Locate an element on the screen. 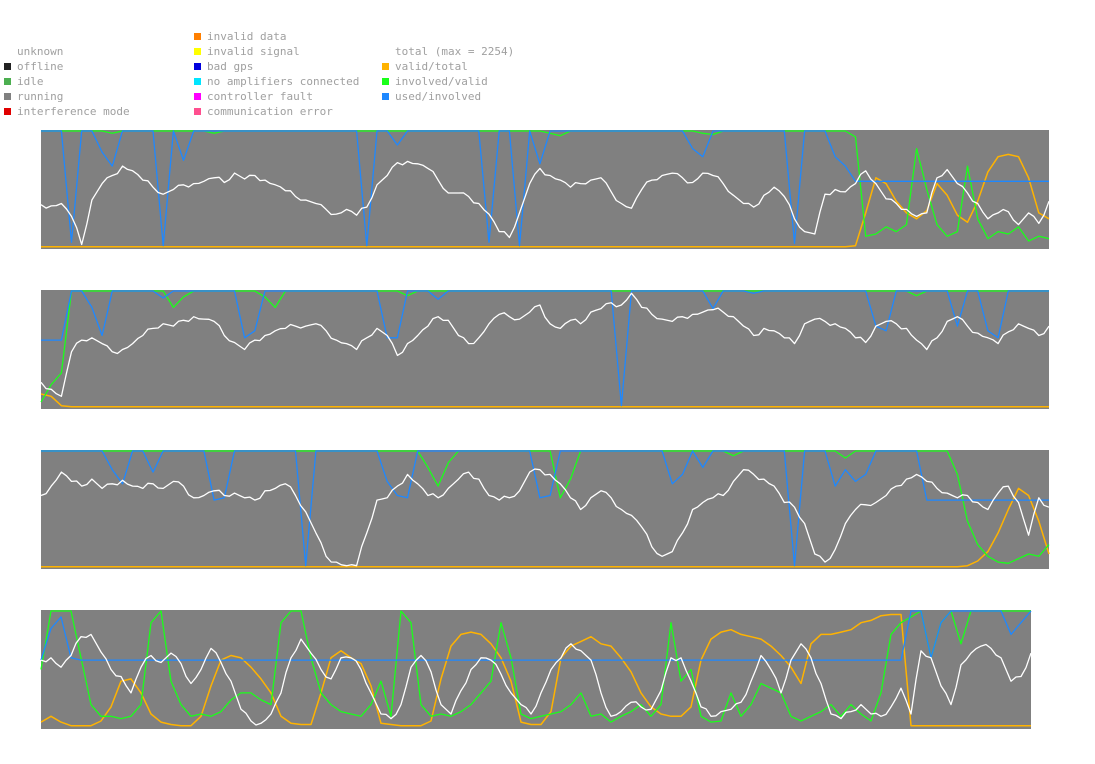  legend-item: invalid data is located at coordinates (276, 36).